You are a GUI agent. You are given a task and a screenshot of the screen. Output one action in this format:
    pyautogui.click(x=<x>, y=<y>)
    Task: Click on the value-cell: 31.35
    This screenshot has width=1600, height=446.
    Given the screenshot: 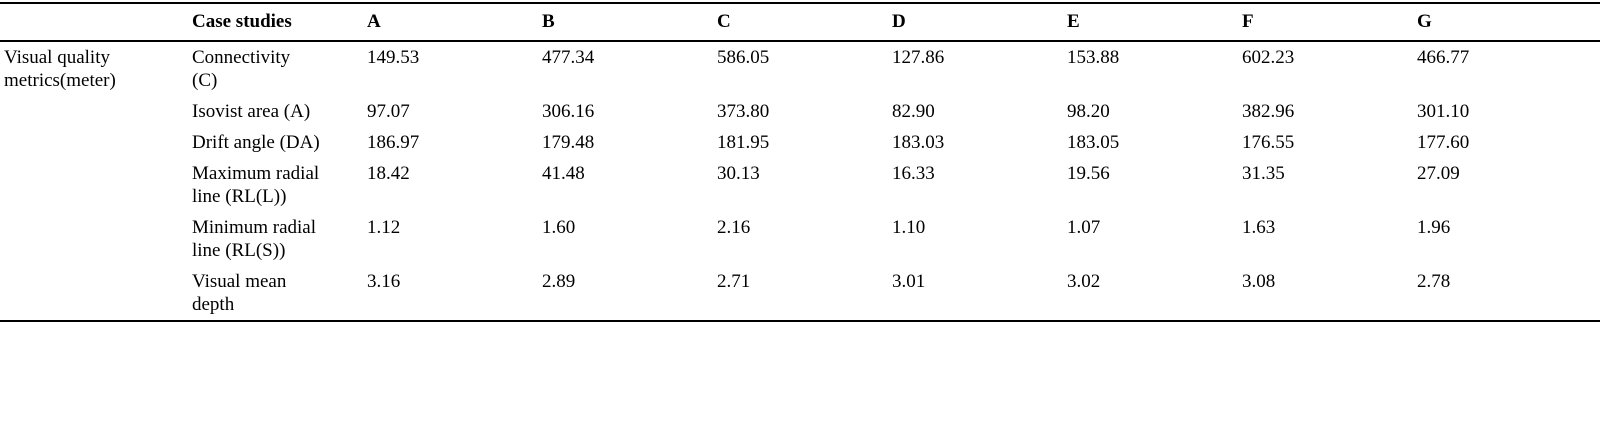 What is the action you would take?
    pyautogui.click(x=1263, y=173)
    